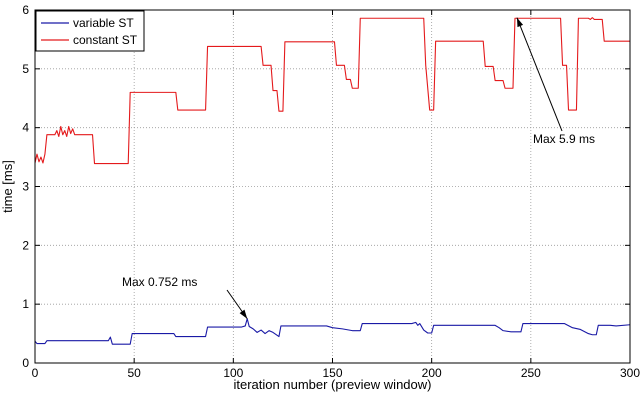 The image size is (642, 401). Describe the element at coordinates (539, 74) in the screenshot. I see `annotation-arrow-max-constant` at that location.